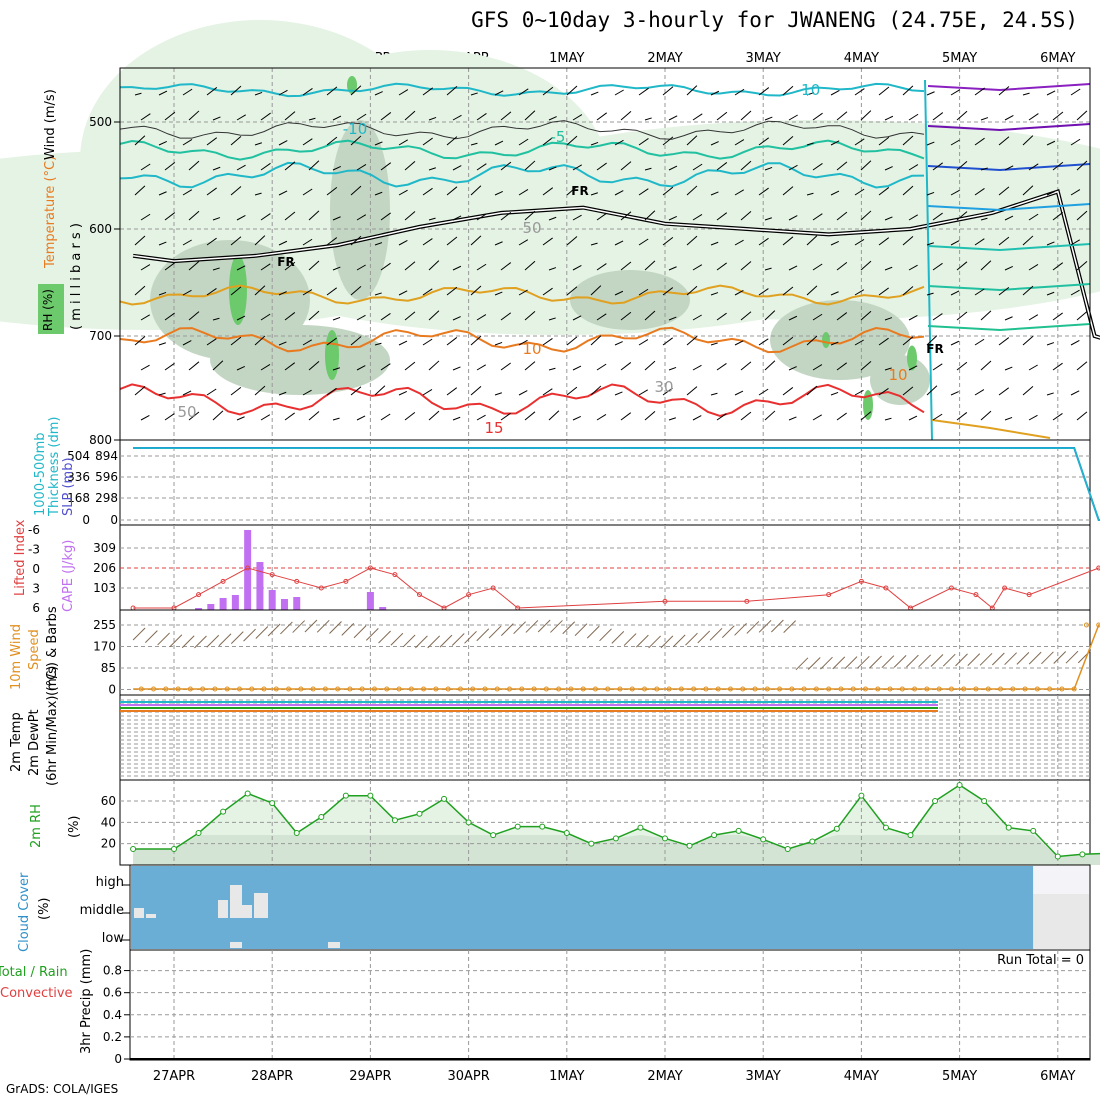  Describe the element at coordinates (114, 520) in the screenshot. I see `slp-tick-label: 0` at that location.